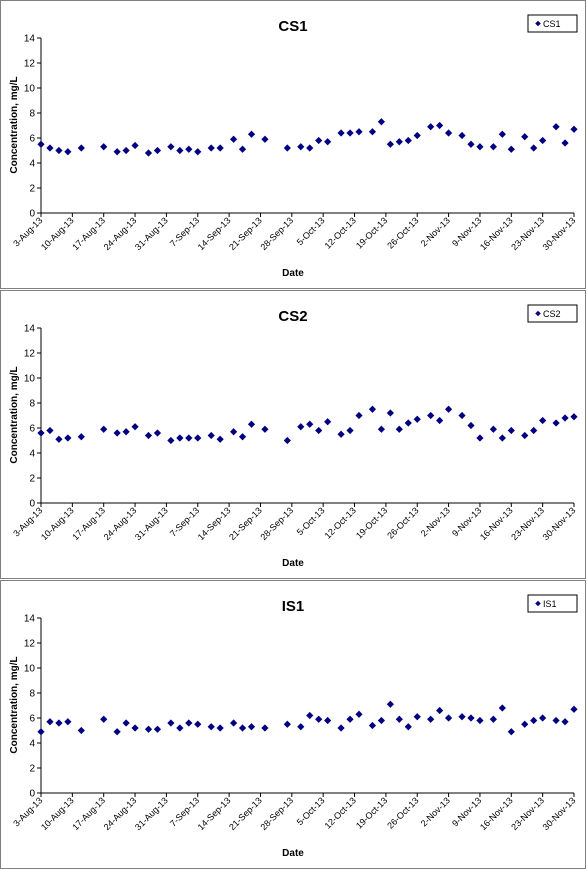 The image size is (587, 873). I want to click on x-tick-label: 14-Sep-13, so click(214, 233).